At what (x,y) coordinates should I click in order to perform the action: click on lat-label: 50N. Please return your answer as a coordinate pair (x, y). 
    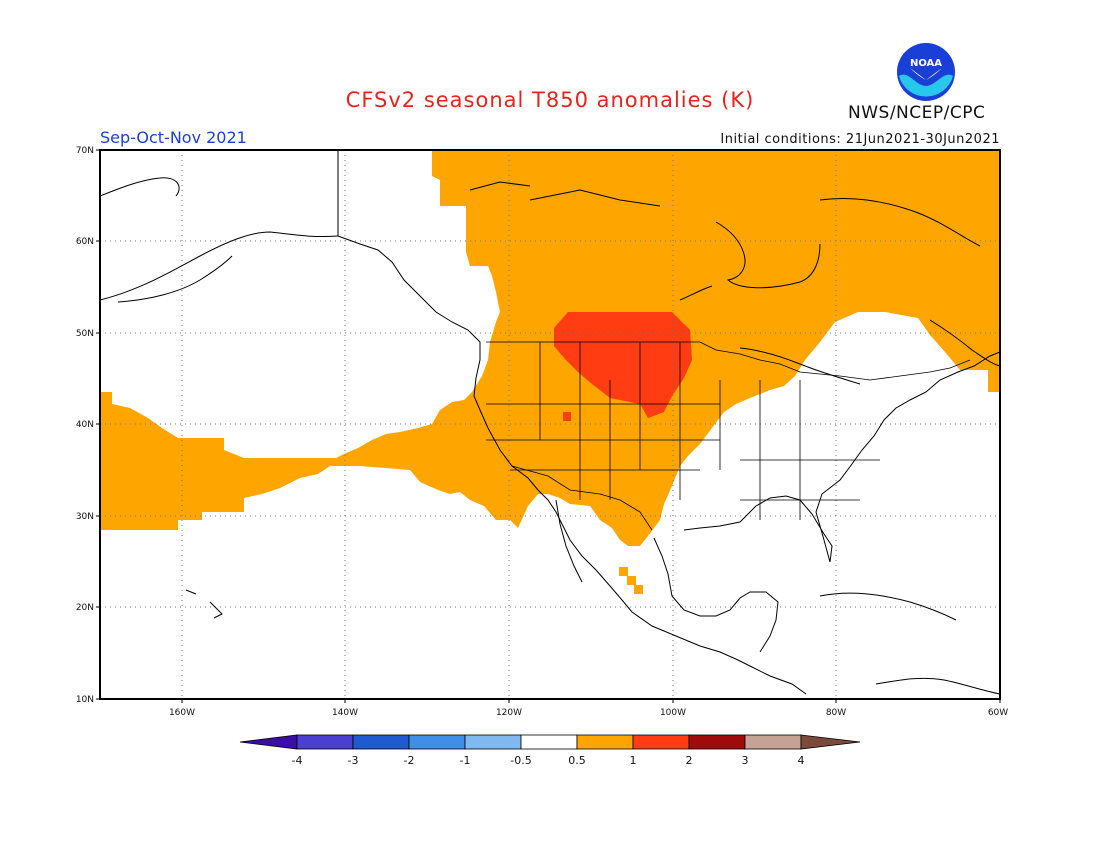
    Looking at the image, I should click on (85, 334).